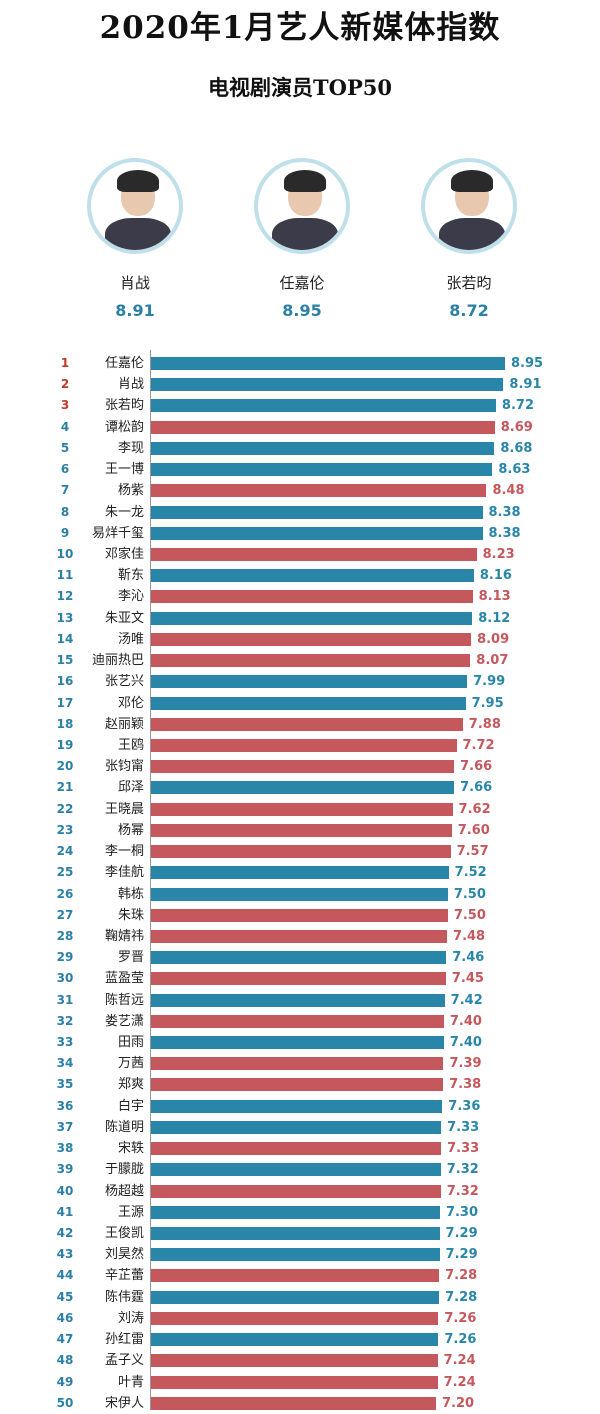  Describe the element at coordinates (300, 1063) in the screenshot. I see `chart-row: 34 万茜 7.39` at that location.